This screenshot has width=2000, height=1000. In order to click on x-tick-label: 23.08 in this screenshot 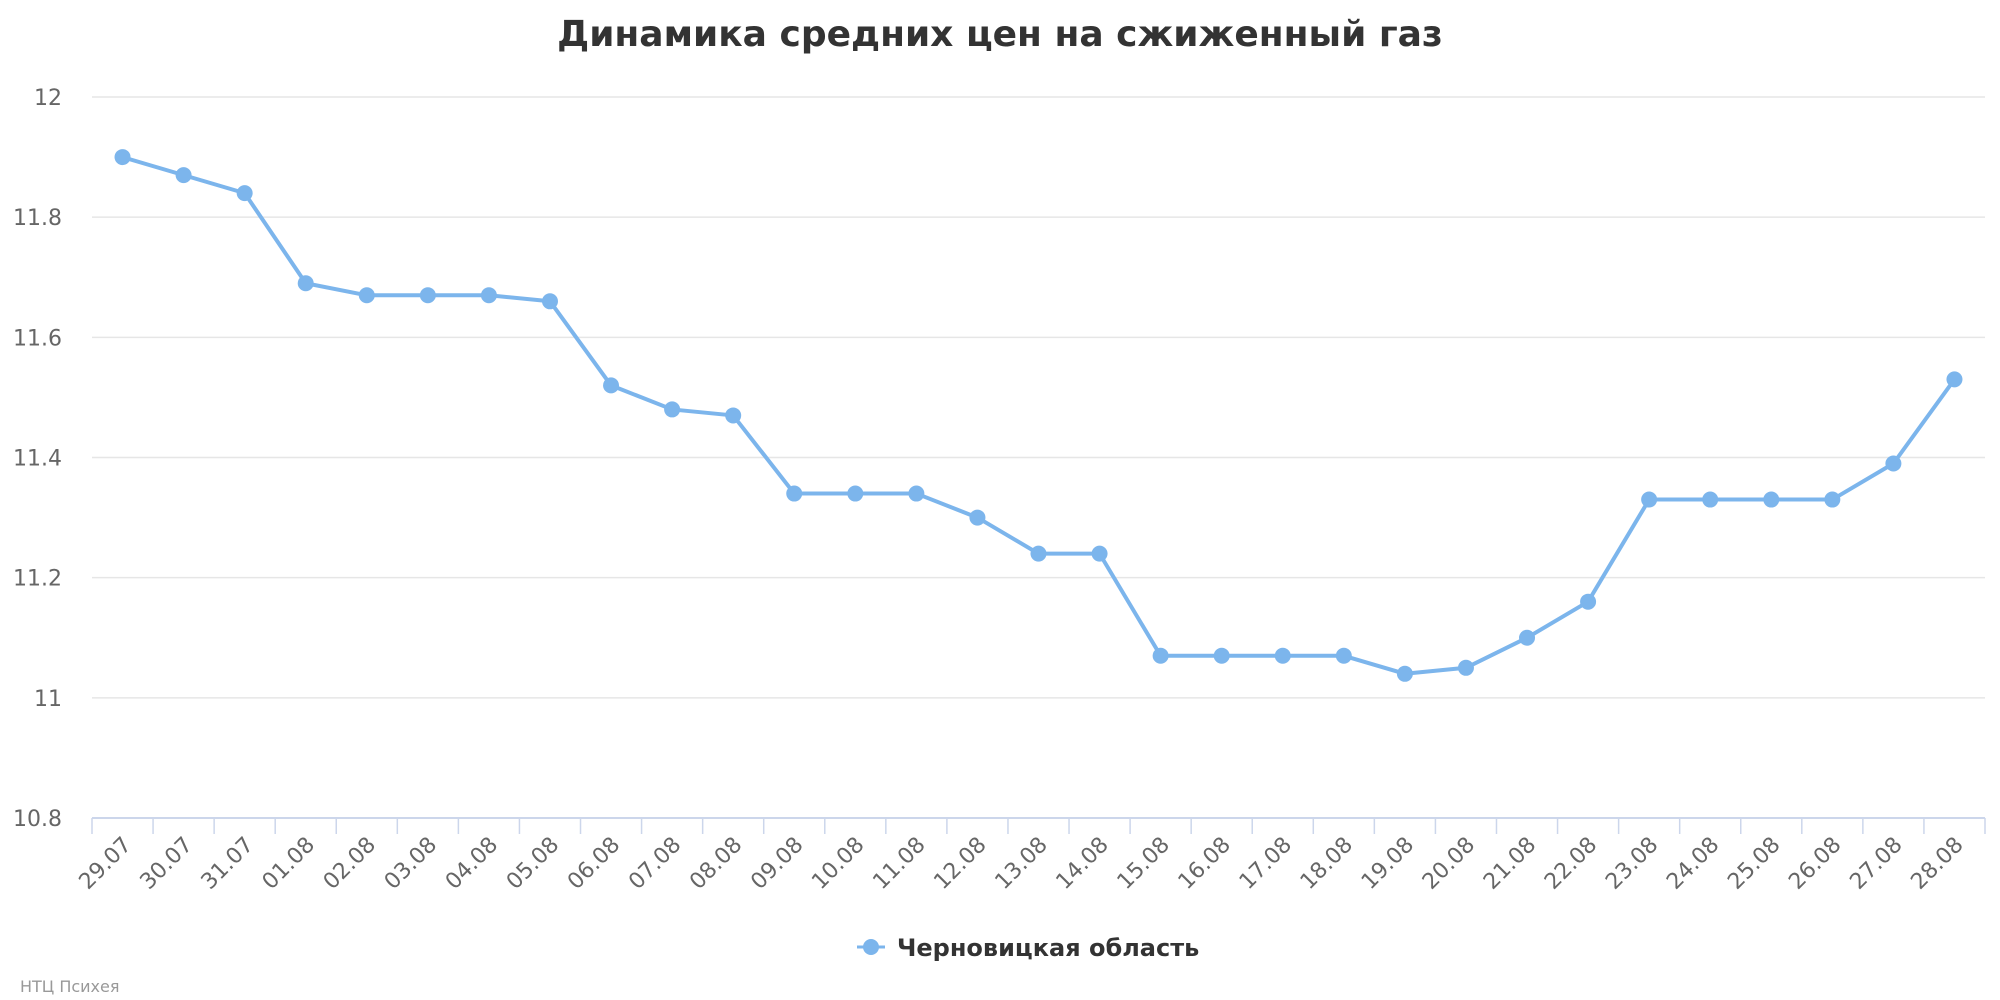, I will do `click(1632, 864)`.